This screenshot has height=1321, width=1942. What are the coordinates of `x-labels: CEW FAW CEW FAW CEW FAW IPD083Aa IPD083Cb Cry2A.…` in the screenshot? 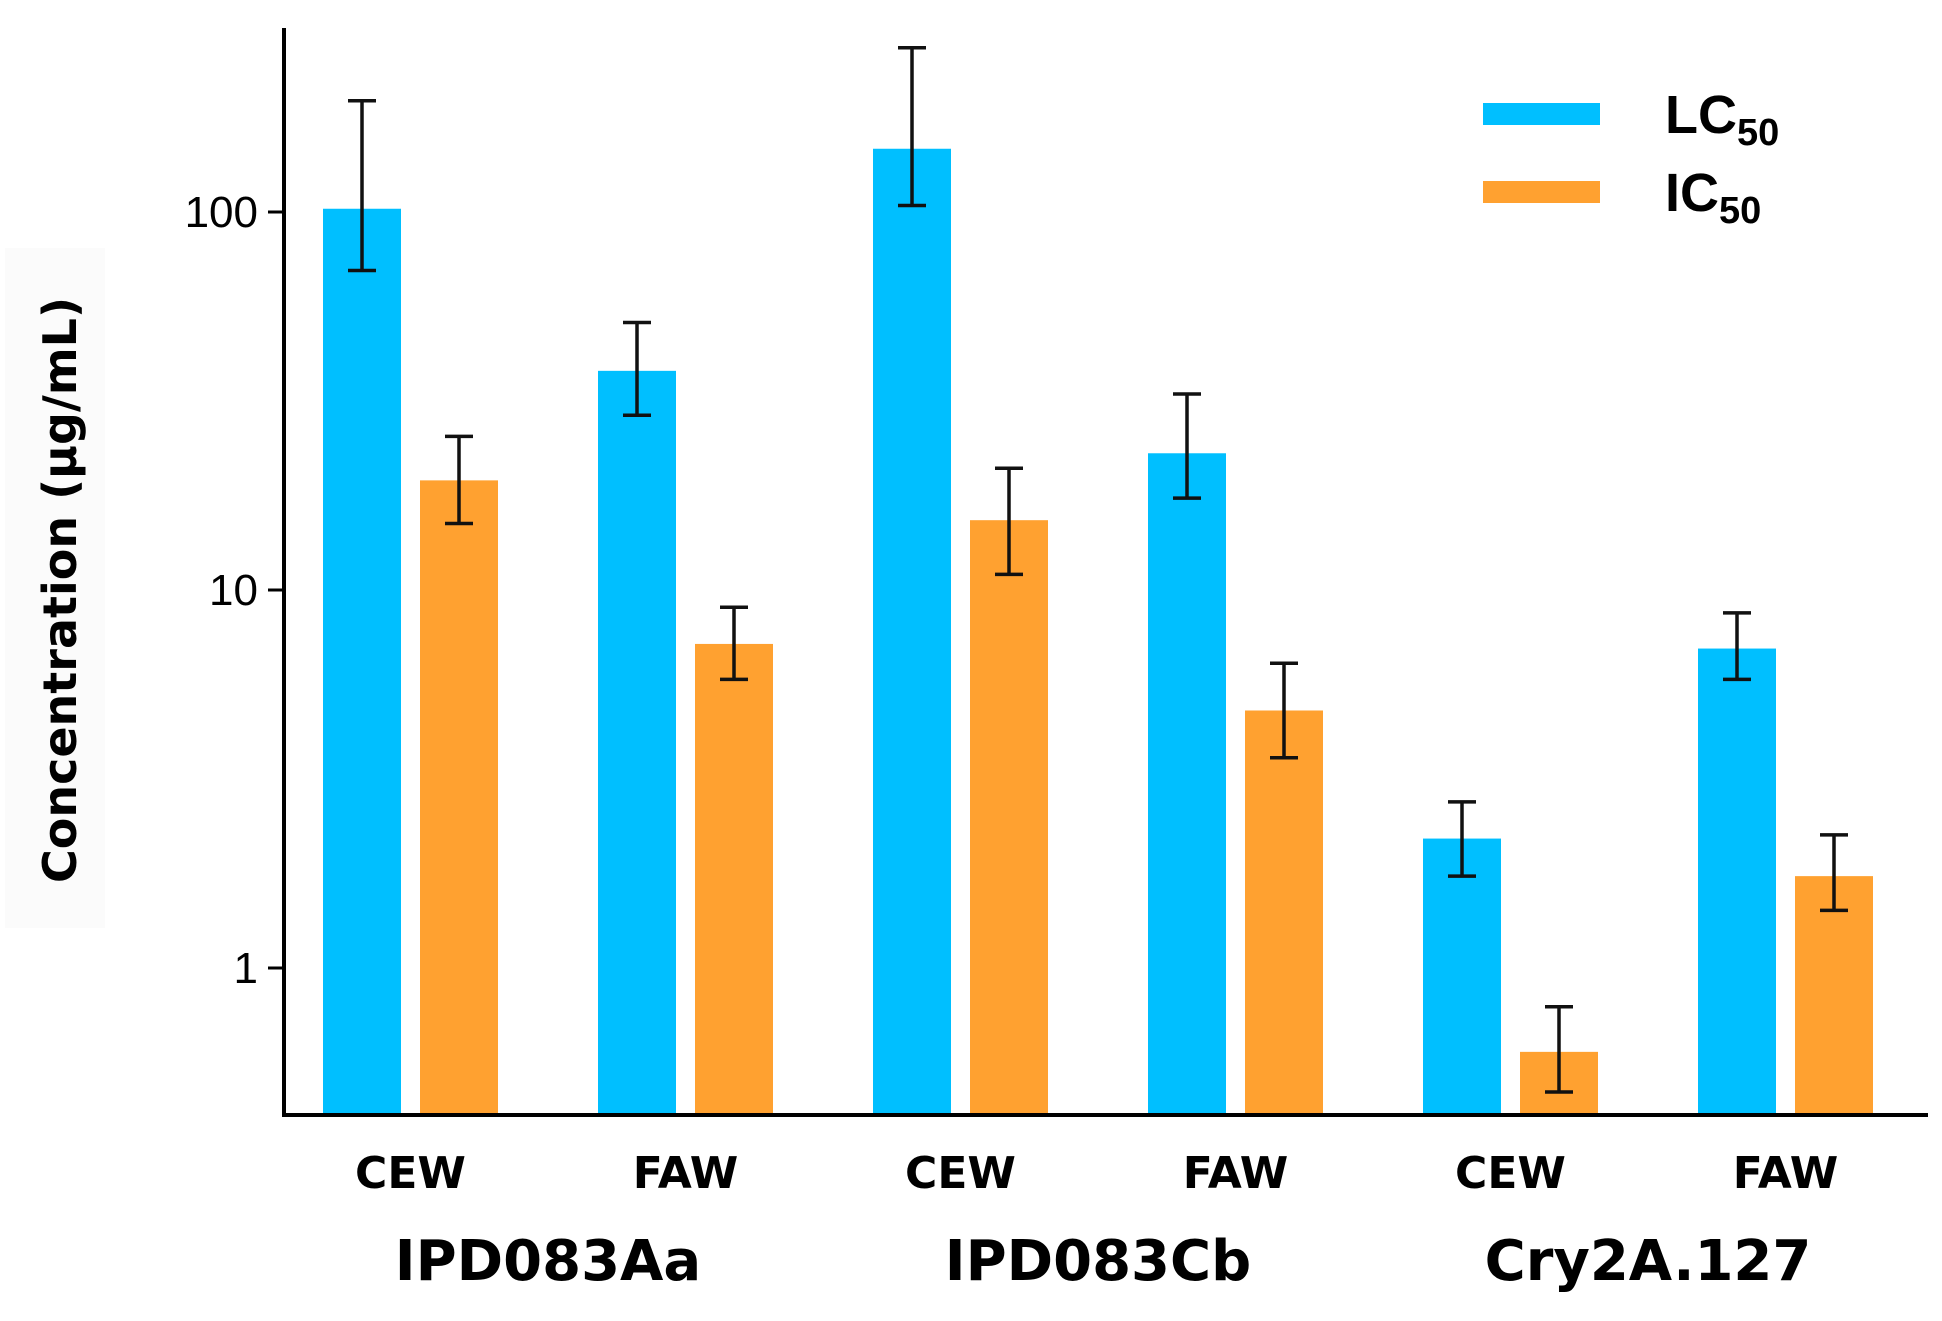 It's located at (1096, 1221).